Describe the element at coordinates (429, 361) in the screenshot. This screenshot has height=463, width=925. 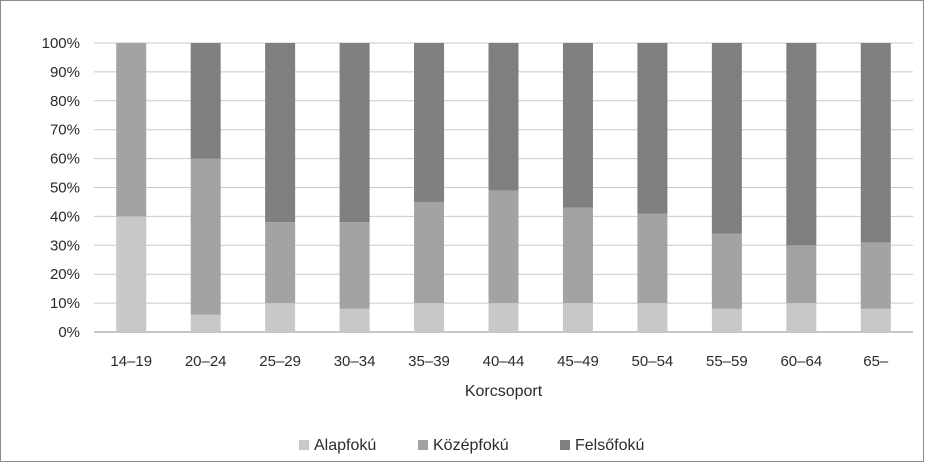
I see `x-tick-label: 35–39` at that location.